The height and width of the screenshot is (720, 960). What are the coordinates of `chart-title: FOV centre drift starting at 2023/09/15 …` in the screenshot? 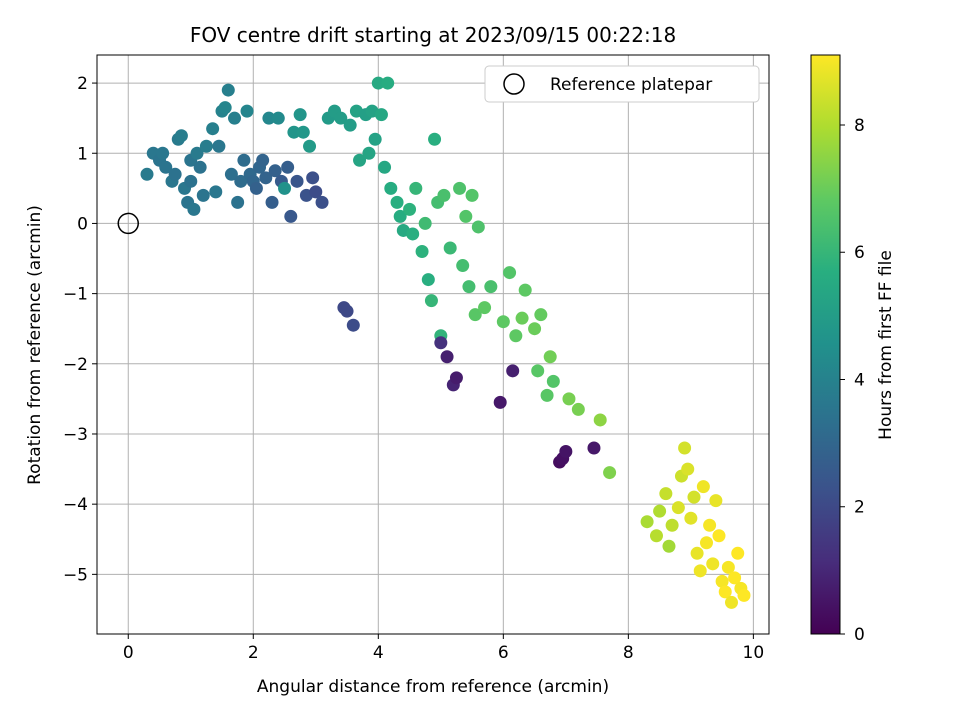 It's located at (433, 35).